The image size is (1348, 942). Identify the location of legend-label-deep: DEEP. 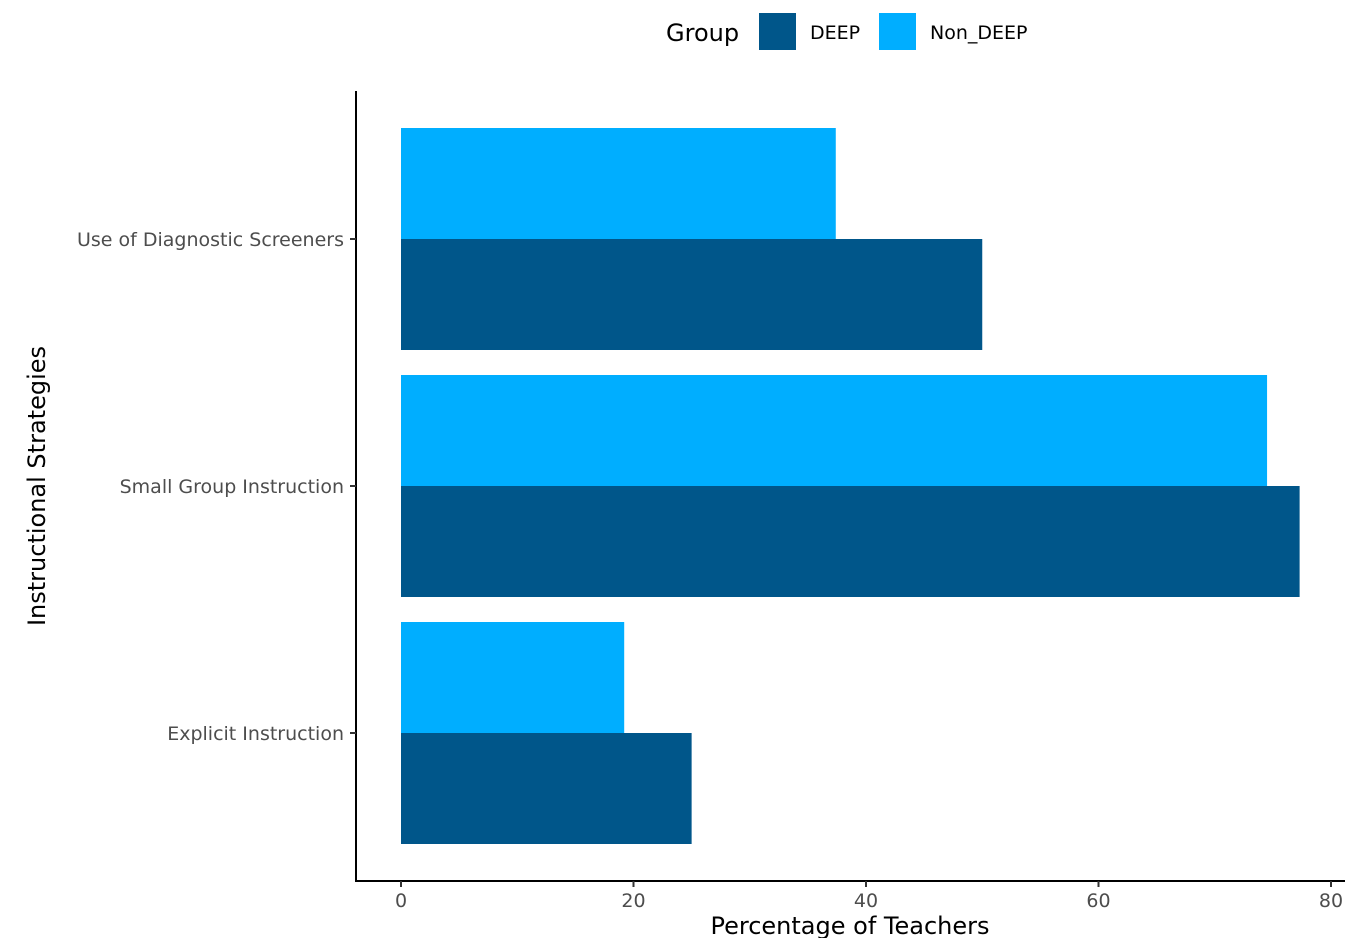
(835, 33).